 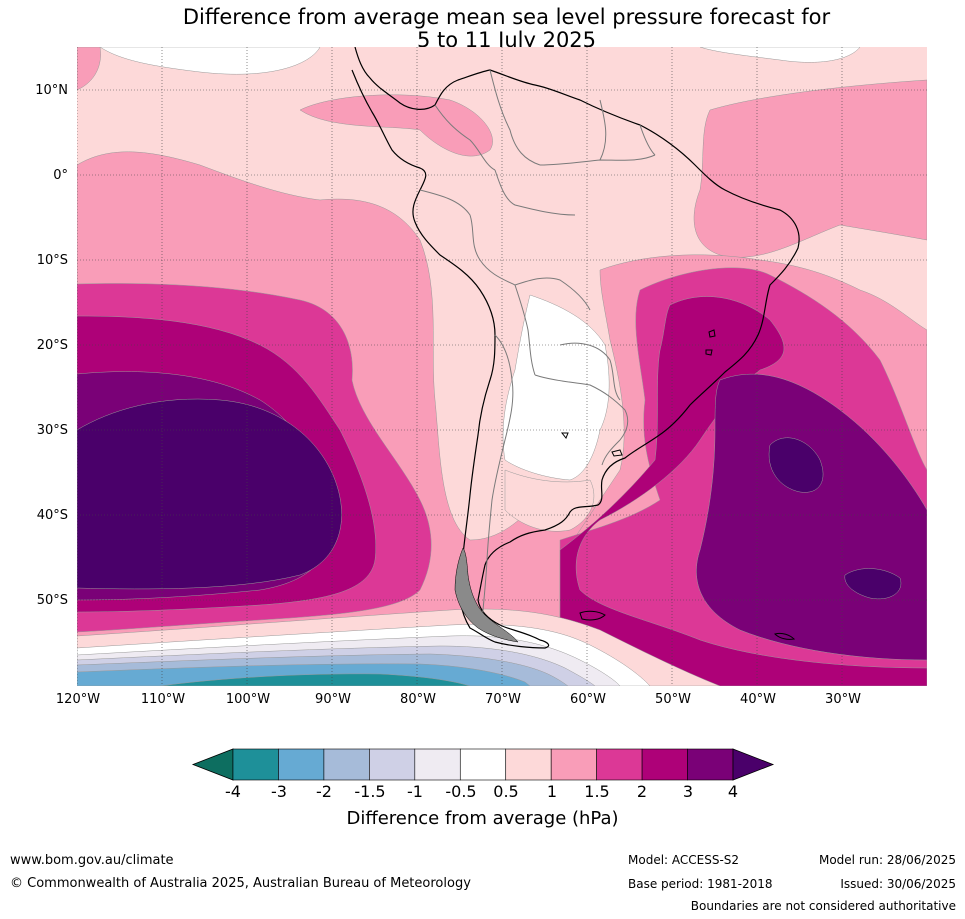 I want to click on colorbar-tick-neg3: -3, so click(x=279, y=791).